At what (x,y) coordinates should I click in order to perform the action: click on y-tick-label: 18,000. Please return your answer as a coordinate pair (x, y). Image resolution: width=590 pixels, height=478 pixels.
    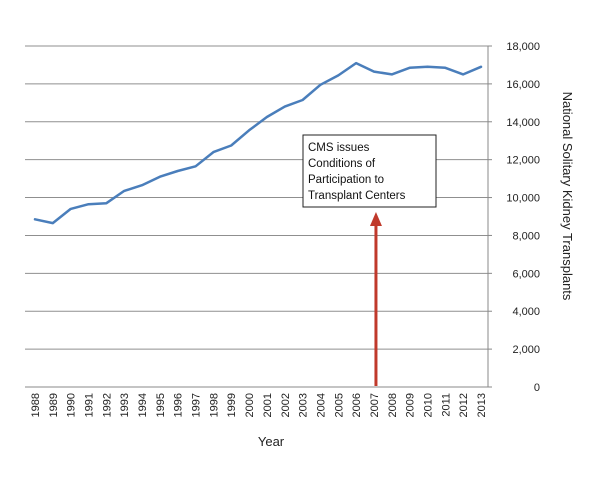
    Looking at the image, I should click on (523, 47).